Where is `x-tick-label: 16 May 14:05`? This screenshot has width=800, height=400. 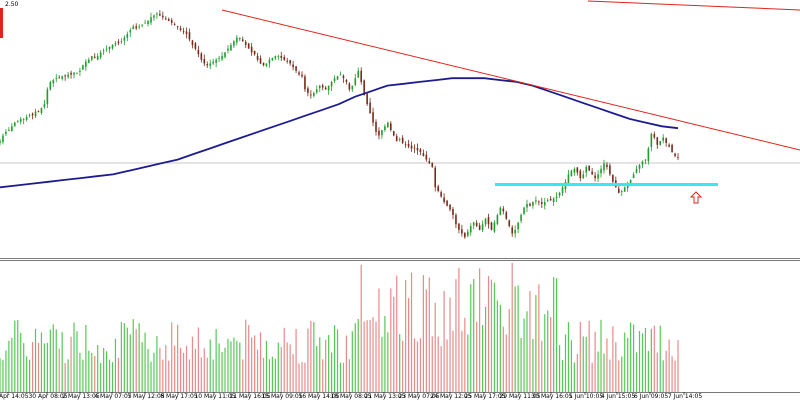 x-tick-label: 16 May 14:05 is located at coordinates (318, 396).